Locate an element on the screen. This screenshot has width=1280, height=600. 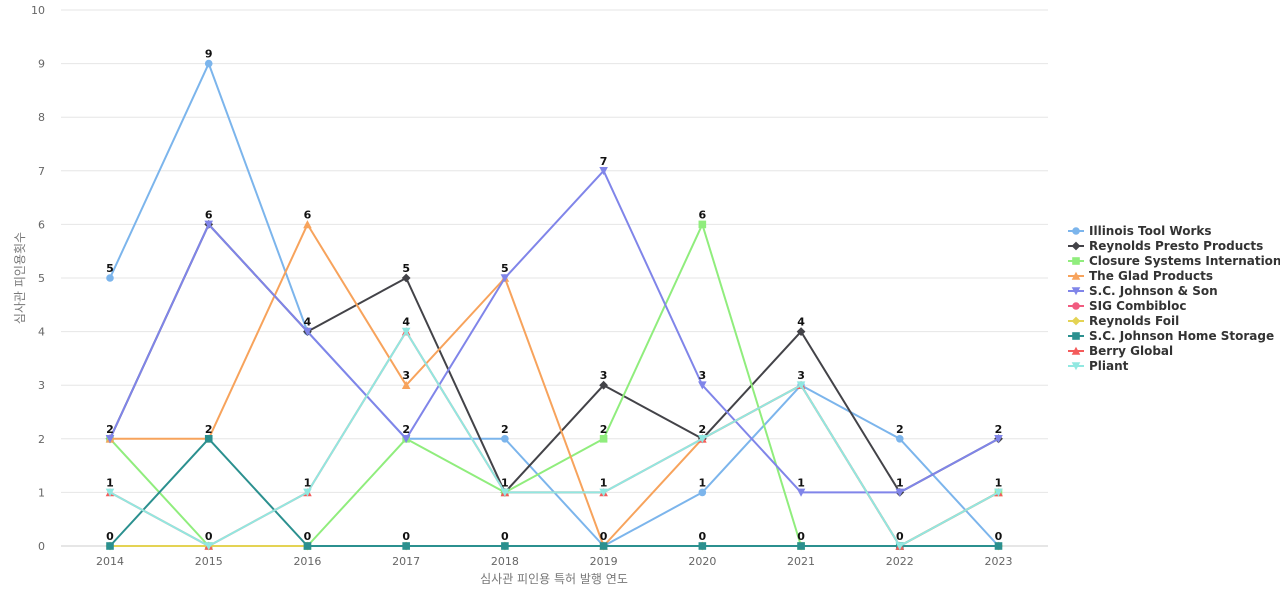
legend-label: The Glad Products is located at coordinates (1151, 276).